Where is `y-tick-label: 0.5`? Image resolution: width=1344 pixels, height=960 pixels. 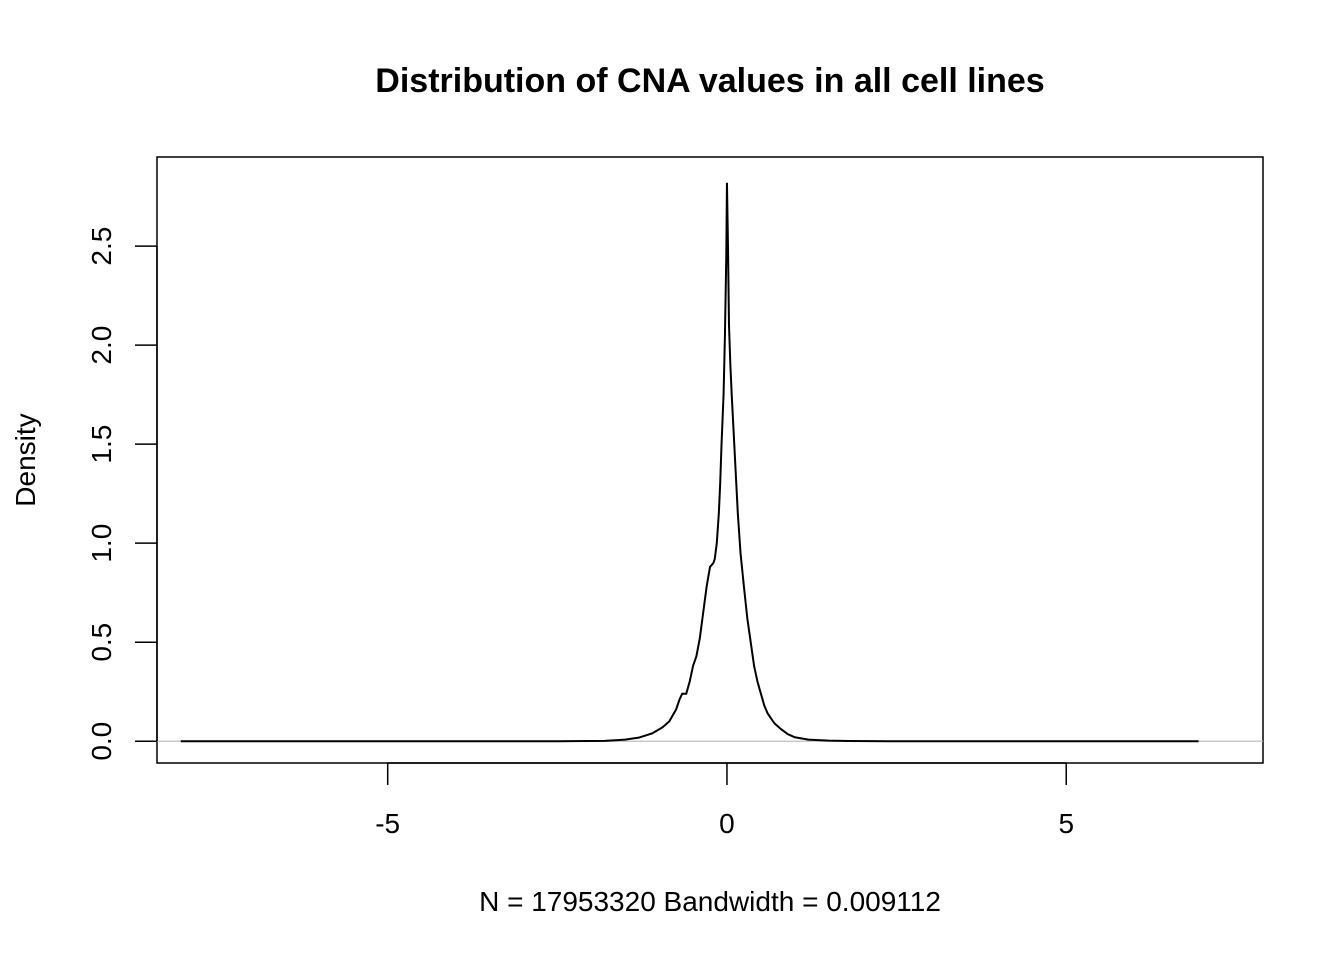 y-tick-label: 0.5 is located at coordinates (101, 642).